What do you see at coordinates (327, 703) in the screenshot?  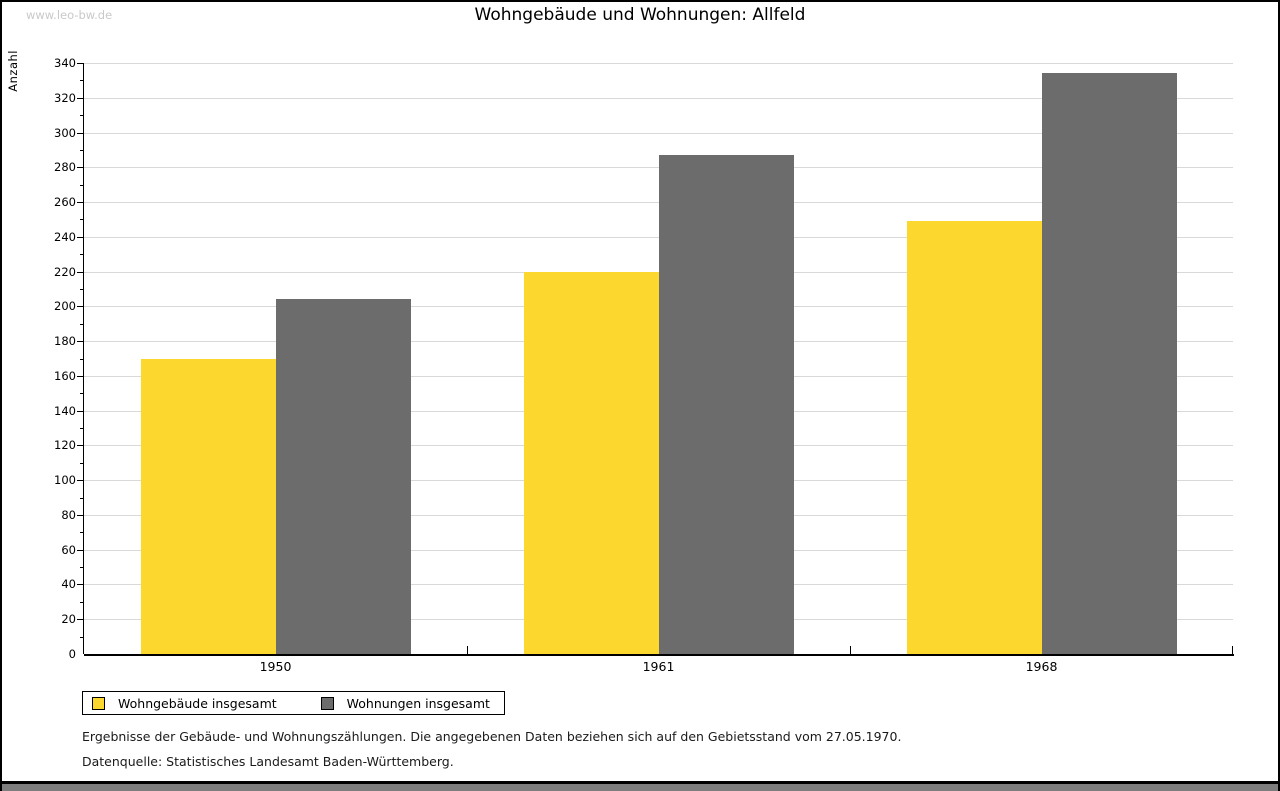 I see `legend-swatch-wohnungen` at bounding box center [327, 703].